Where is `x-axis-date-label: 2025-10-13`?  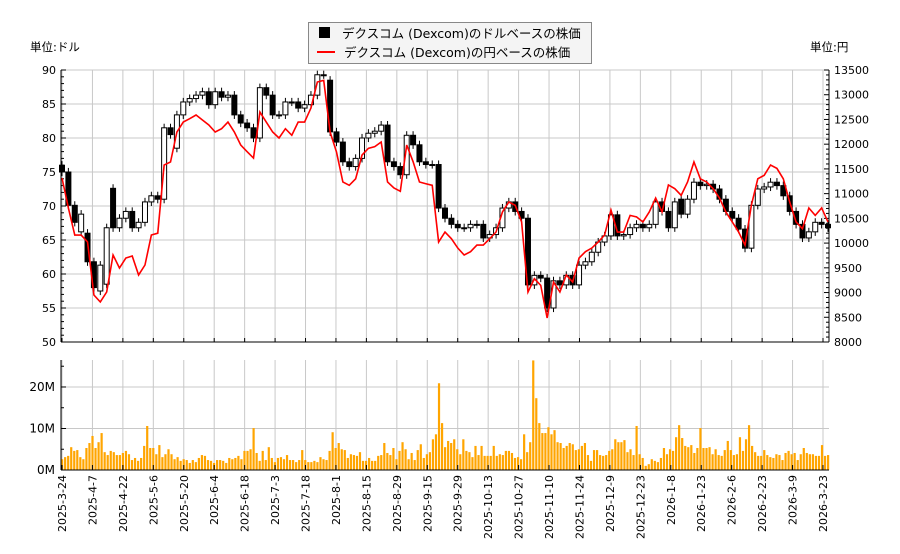 x-axis-date-label: 2025-10-13 is located at coordinates (488, 507).